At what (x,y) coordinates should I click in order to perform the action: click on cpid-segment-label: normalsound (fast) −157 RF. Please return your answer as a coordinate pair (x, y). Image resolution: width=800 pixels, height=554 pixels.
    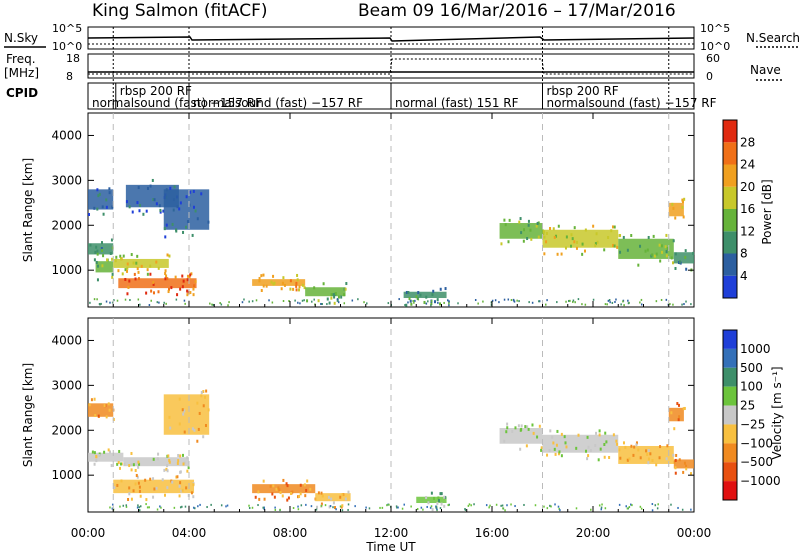
    Looking at the image, I should click on (632, 103).